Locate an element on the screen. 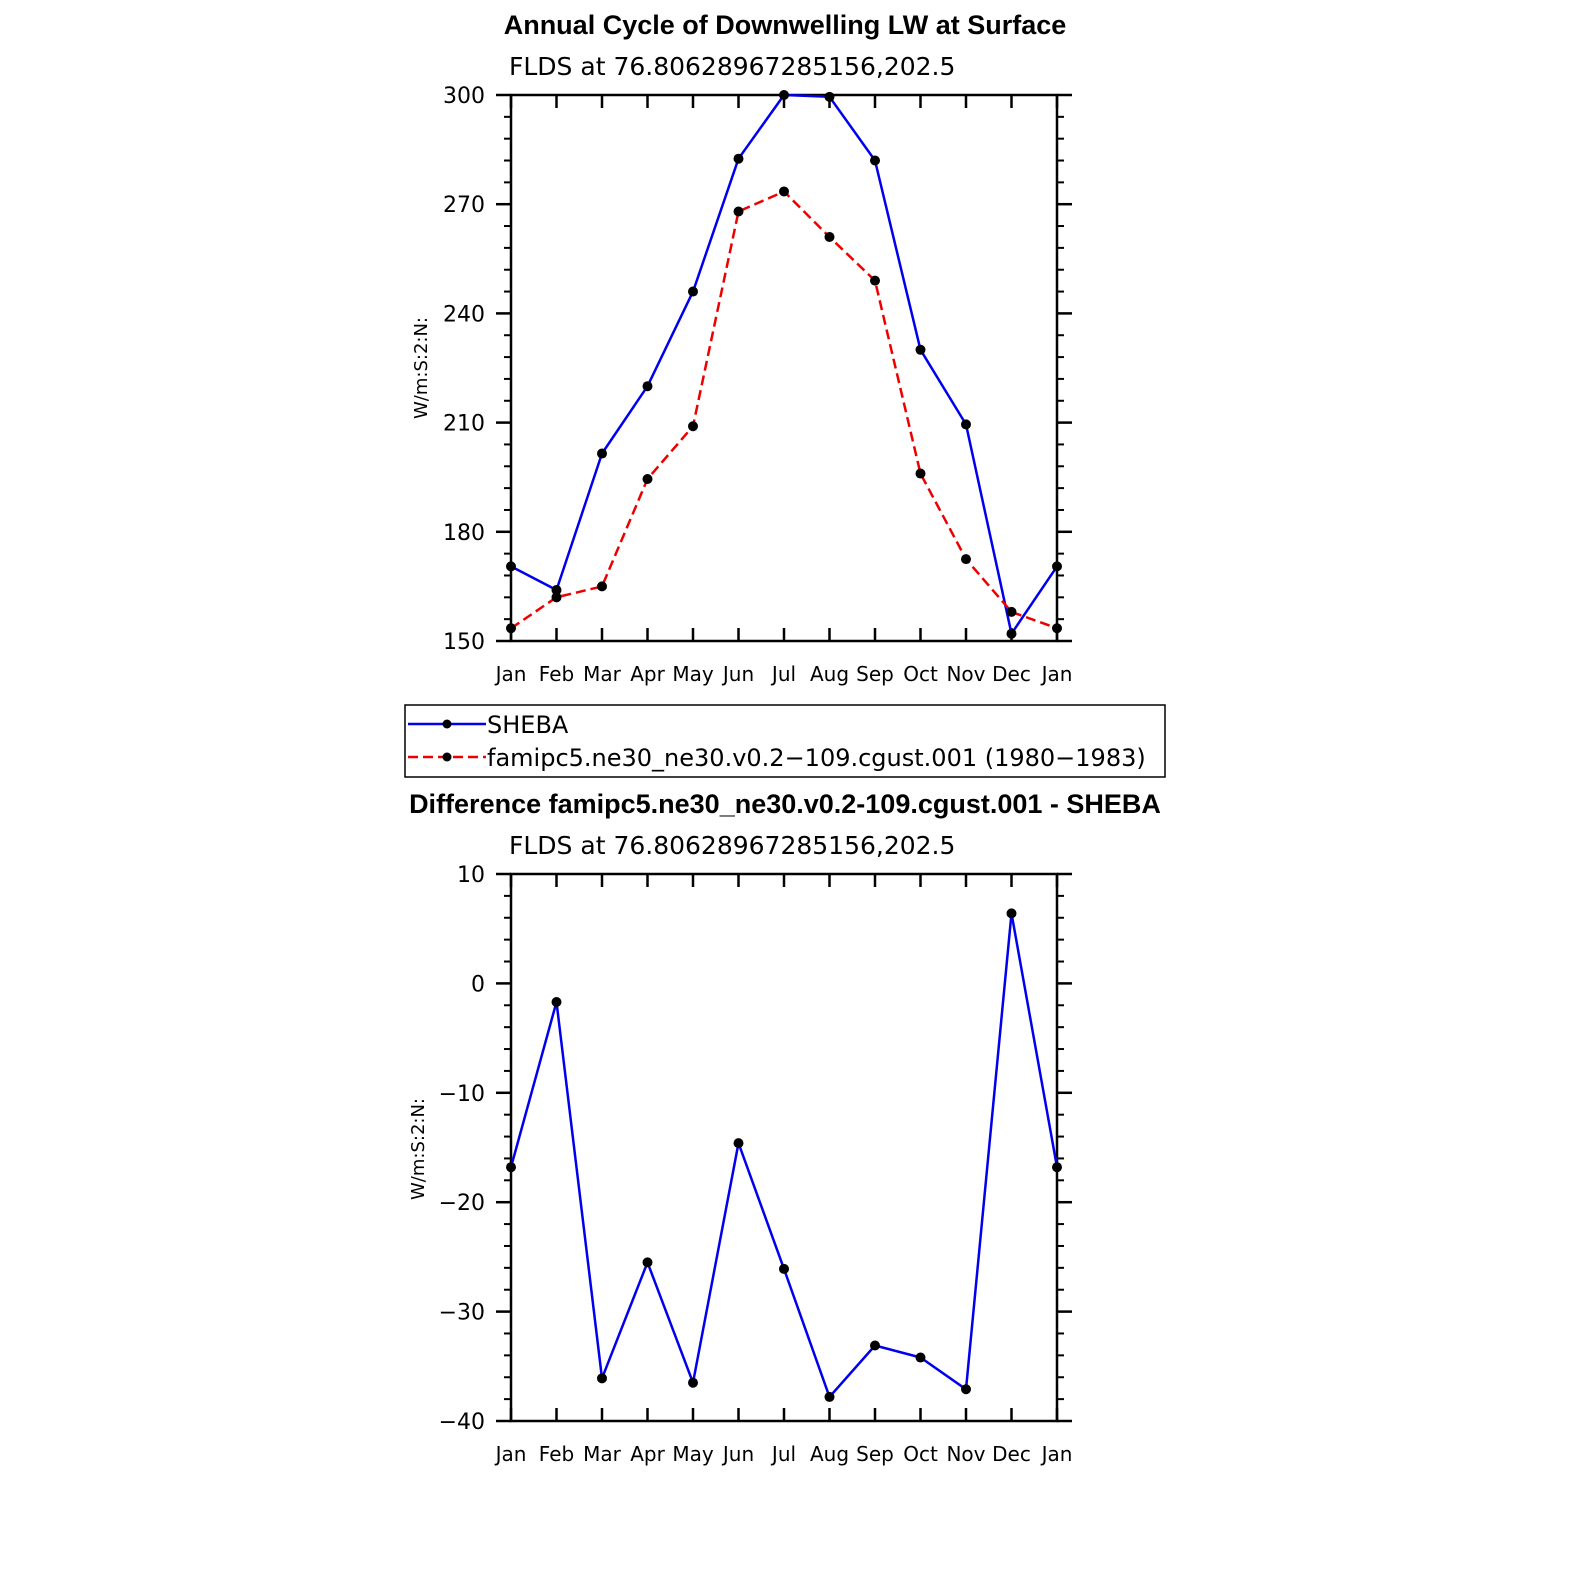 The height and width of the screenshot is (1574, 1574). legend-model-marker is located at coordinates (447, 757).